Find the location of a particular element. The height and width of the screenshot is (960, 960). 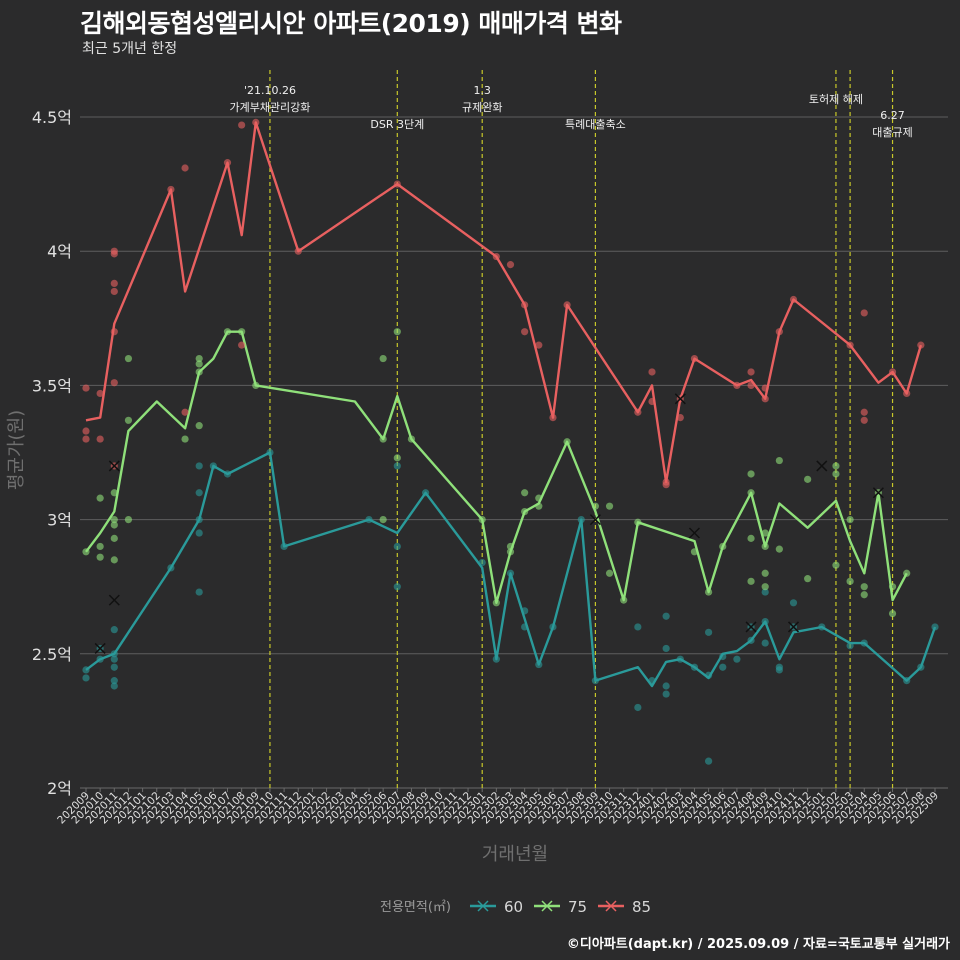

legend: 전용면적(㎡) 60 75 85 is located at coordinates (515, 907).